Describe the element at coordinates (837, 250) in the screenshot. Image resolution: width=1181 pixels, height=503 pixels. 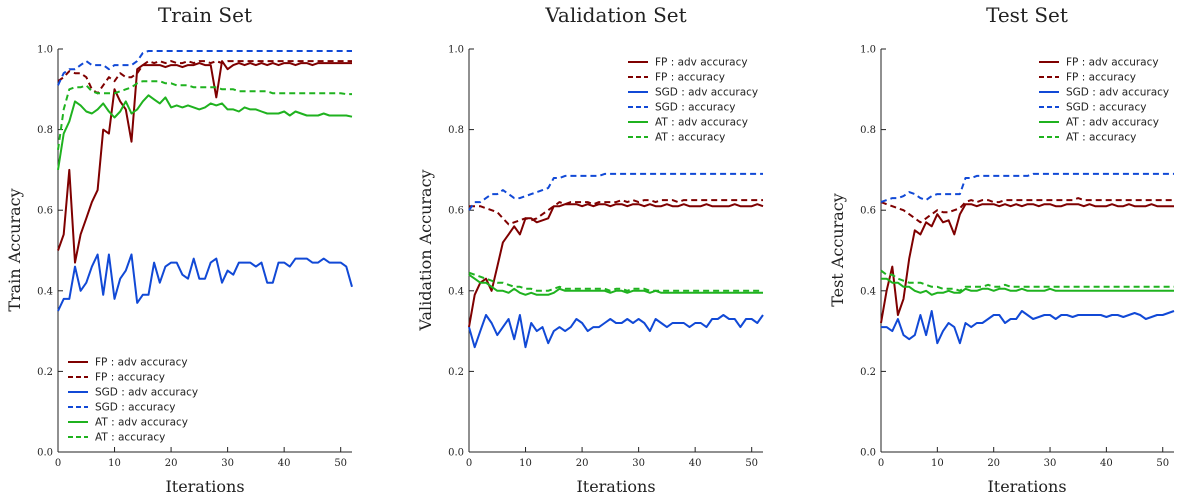
I see `y-axis-label: Test Accuracy` at that location.